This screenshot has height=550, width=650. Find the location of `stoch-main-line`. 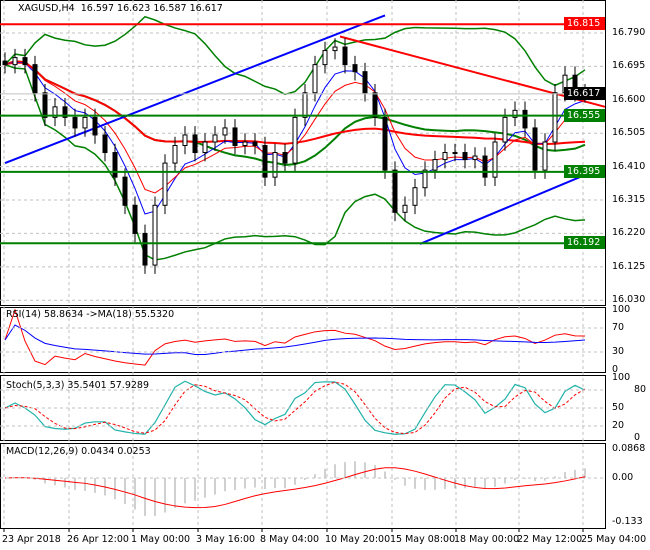

stoch-main-line is located at coordinates (295, 407).